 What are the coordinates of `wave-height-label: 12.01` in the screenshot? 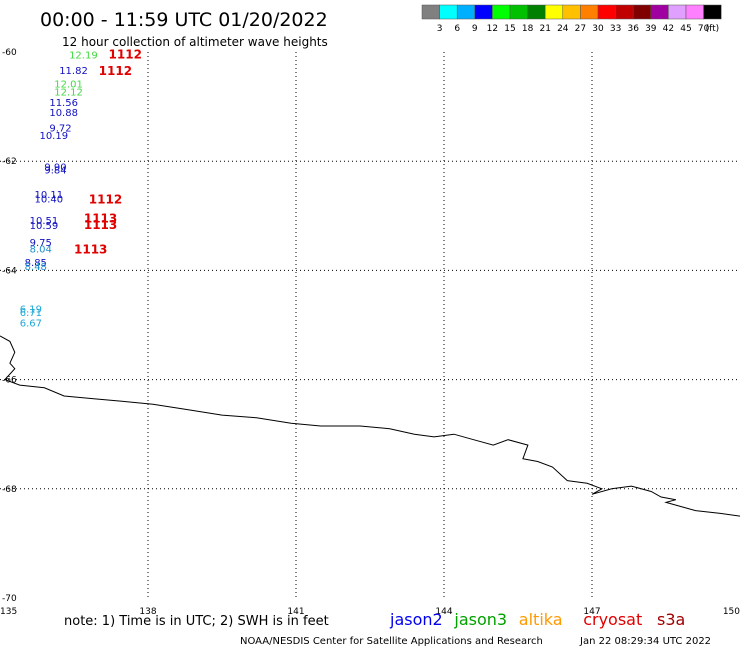 It's located at (68, 85).